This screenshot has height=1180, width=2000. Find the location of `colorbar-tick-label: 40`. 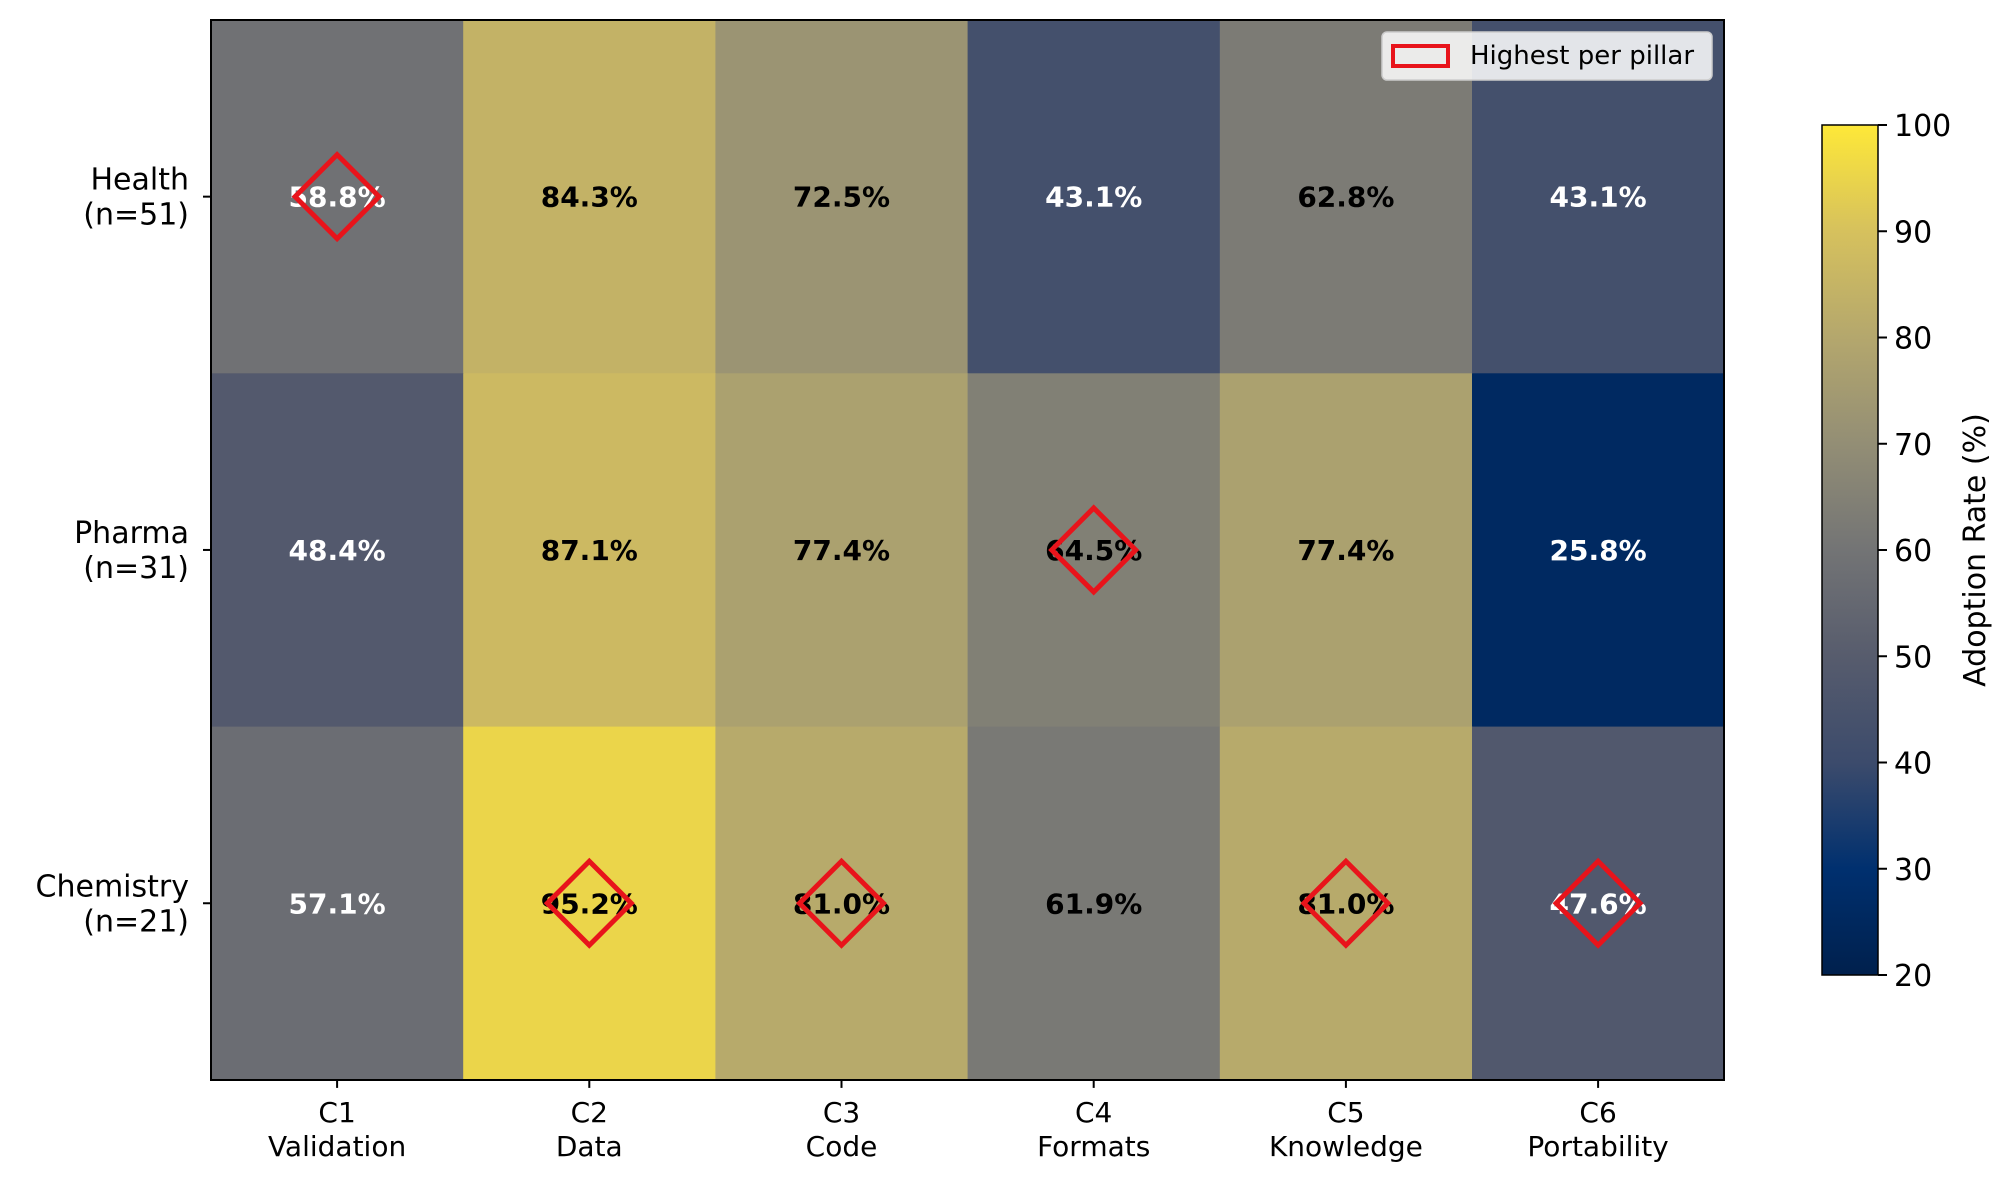

colorbar-tick-label: 40 is located at coordinates (1913, 764).